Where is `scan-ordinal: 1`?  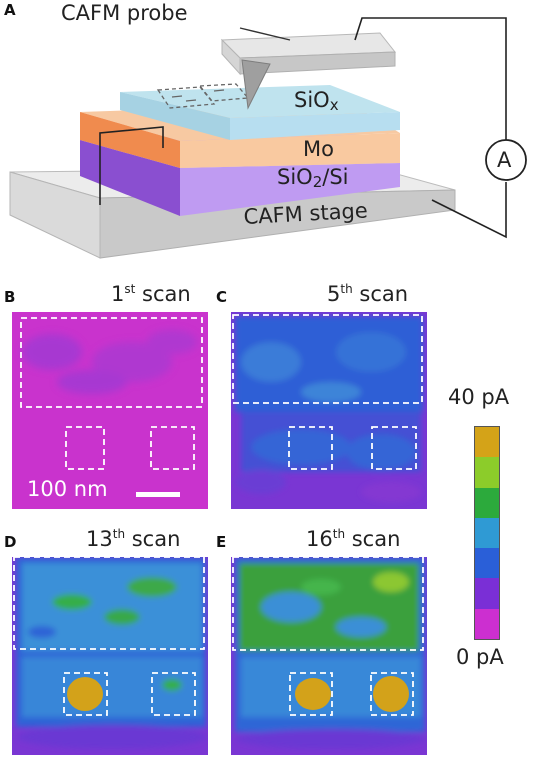
scan-ordinal: 1 is located at coordinates (118, 294).